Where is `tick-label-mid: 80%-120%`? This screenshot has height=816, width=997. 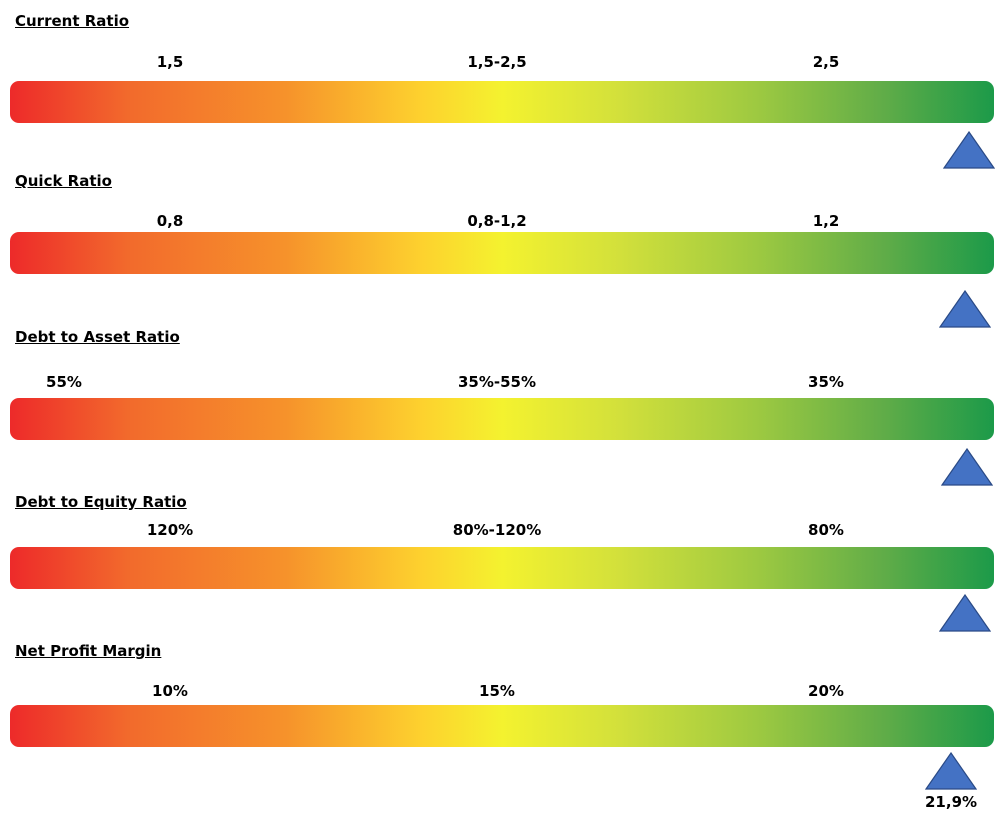
tick-label-mid: 80%-120% is located at coordinates (497, 530).